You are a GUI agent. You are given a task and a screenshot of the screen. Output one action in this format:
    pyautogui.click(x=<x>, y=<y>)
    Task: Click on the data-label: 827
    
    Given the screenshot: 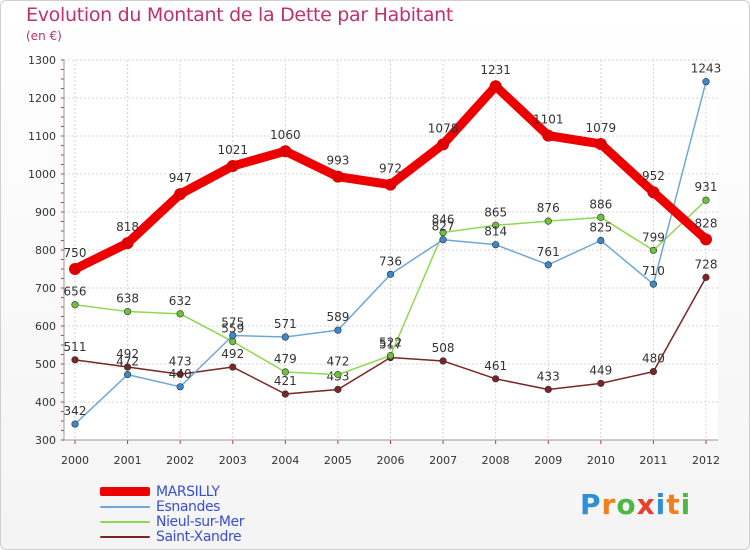 What is the action you would take?
    pyautogui.click(x=443, y=227)
    